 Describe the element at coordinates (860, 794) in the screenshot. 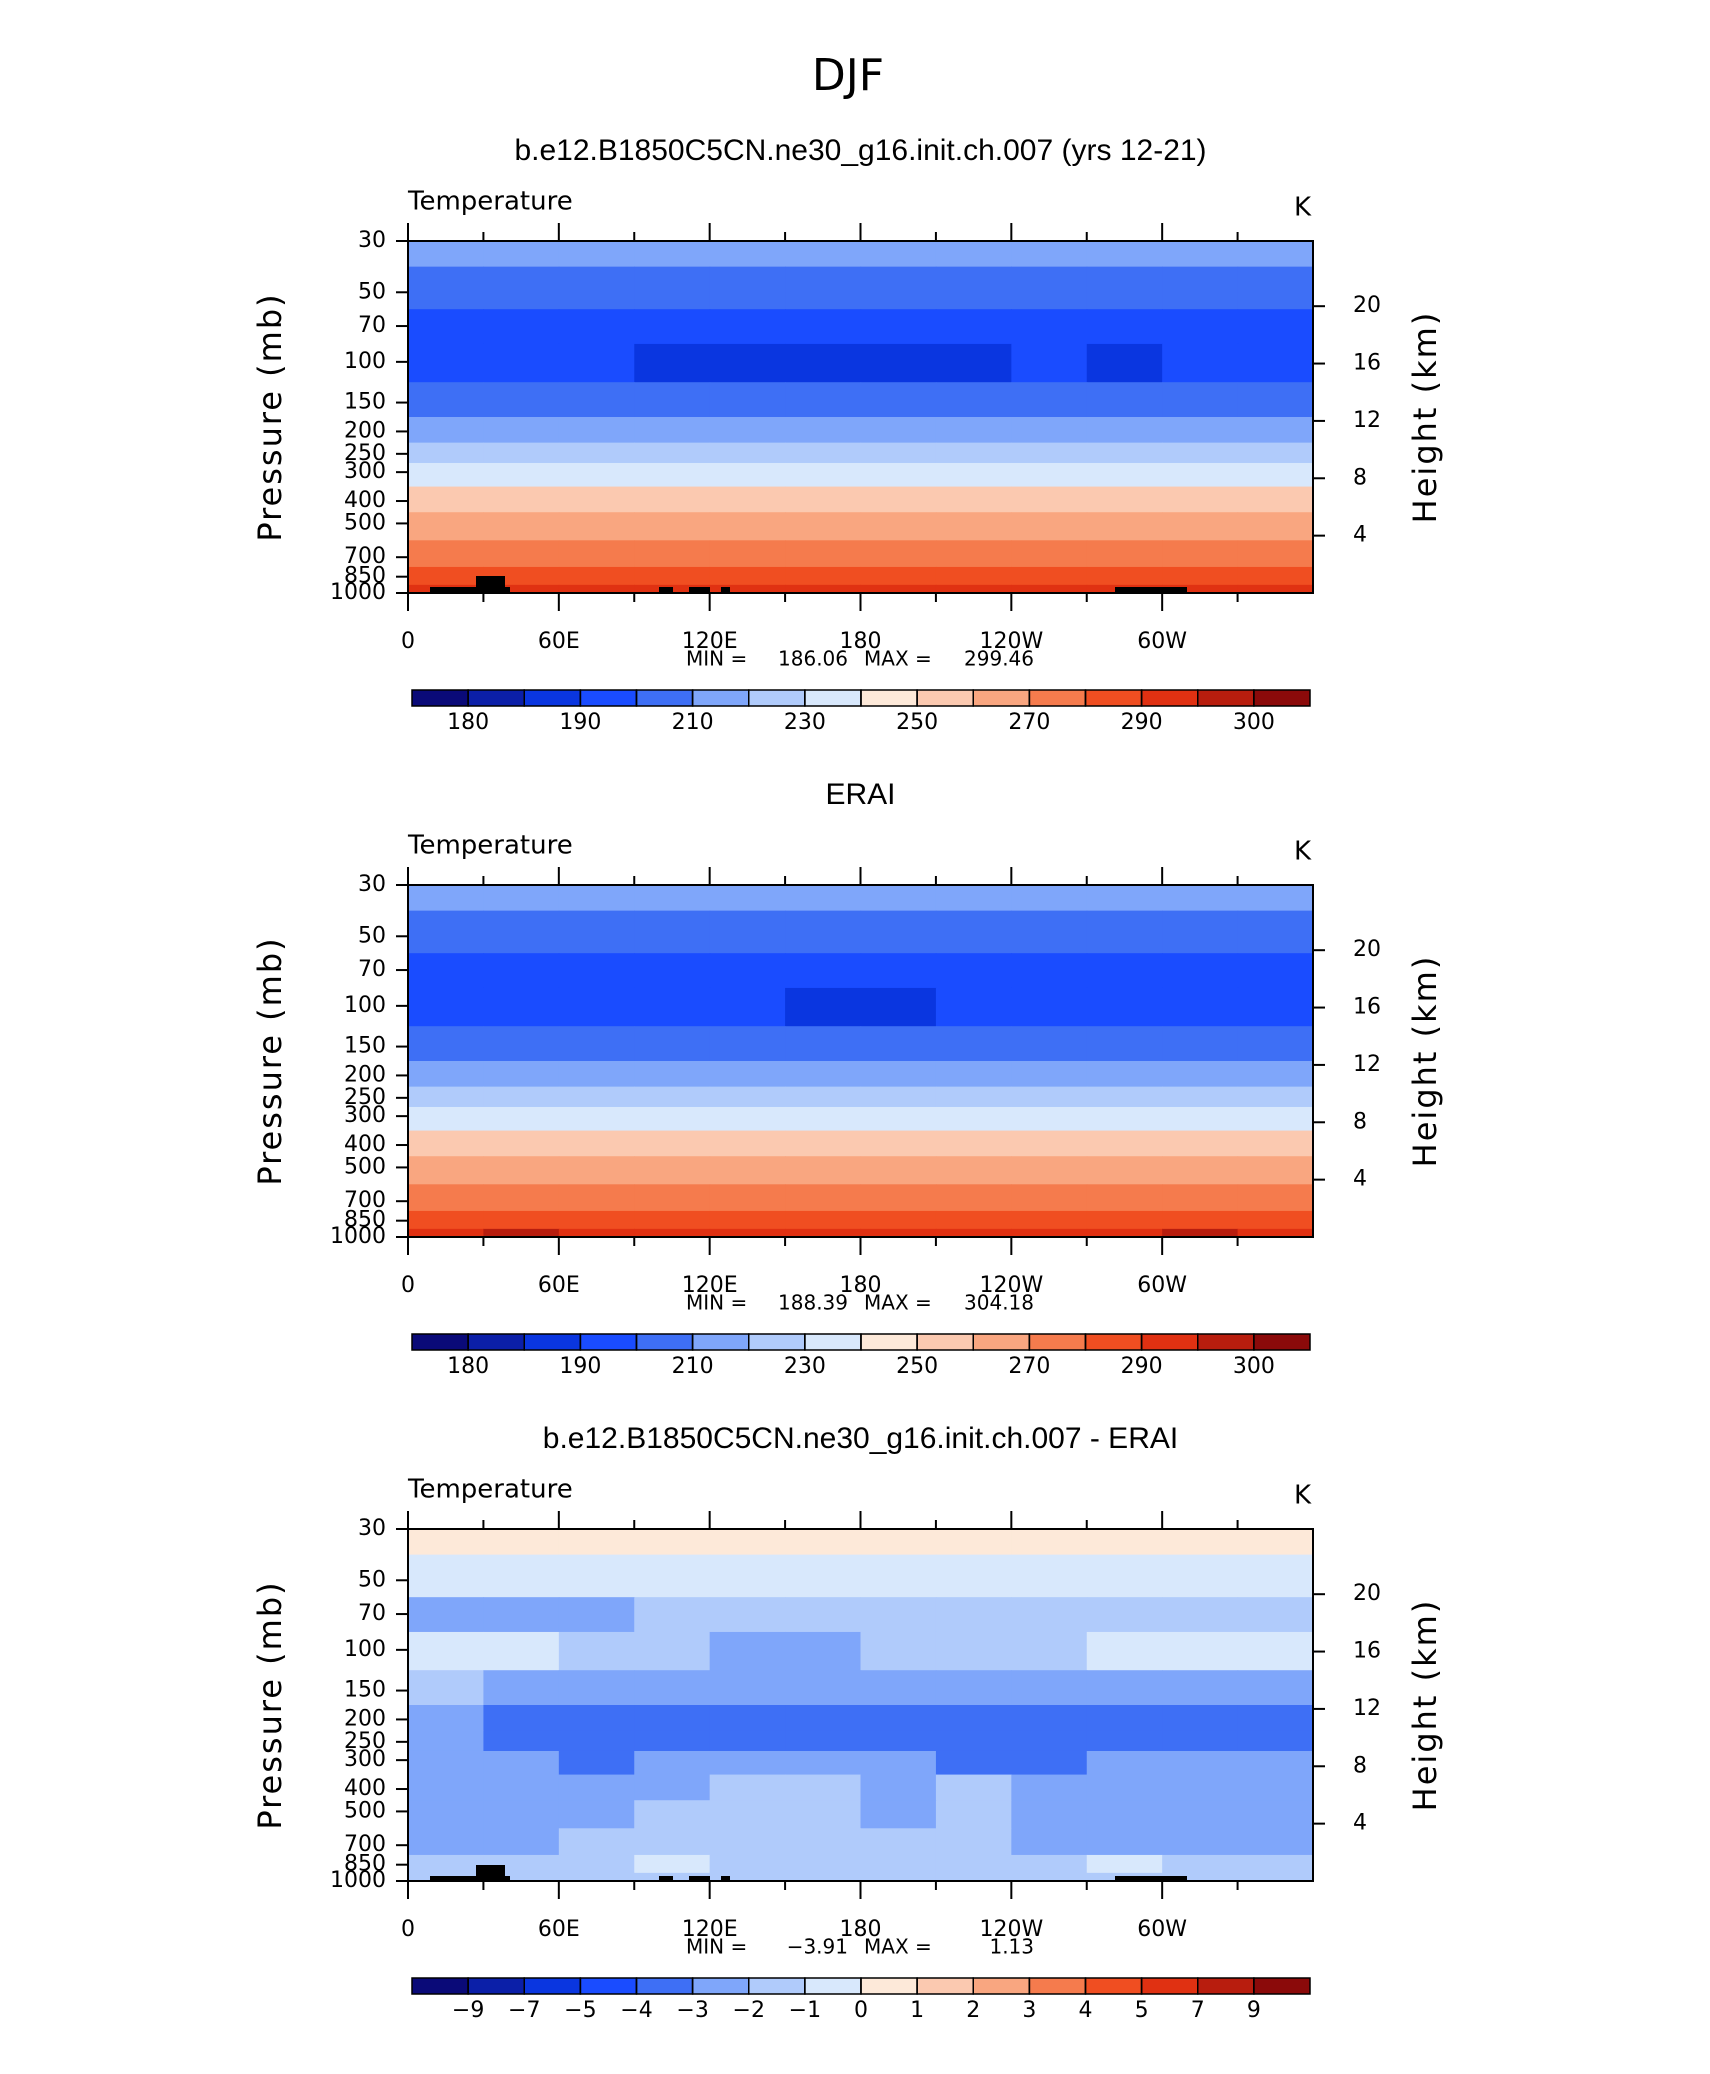

I see `chart-title: ERAI` at that location.